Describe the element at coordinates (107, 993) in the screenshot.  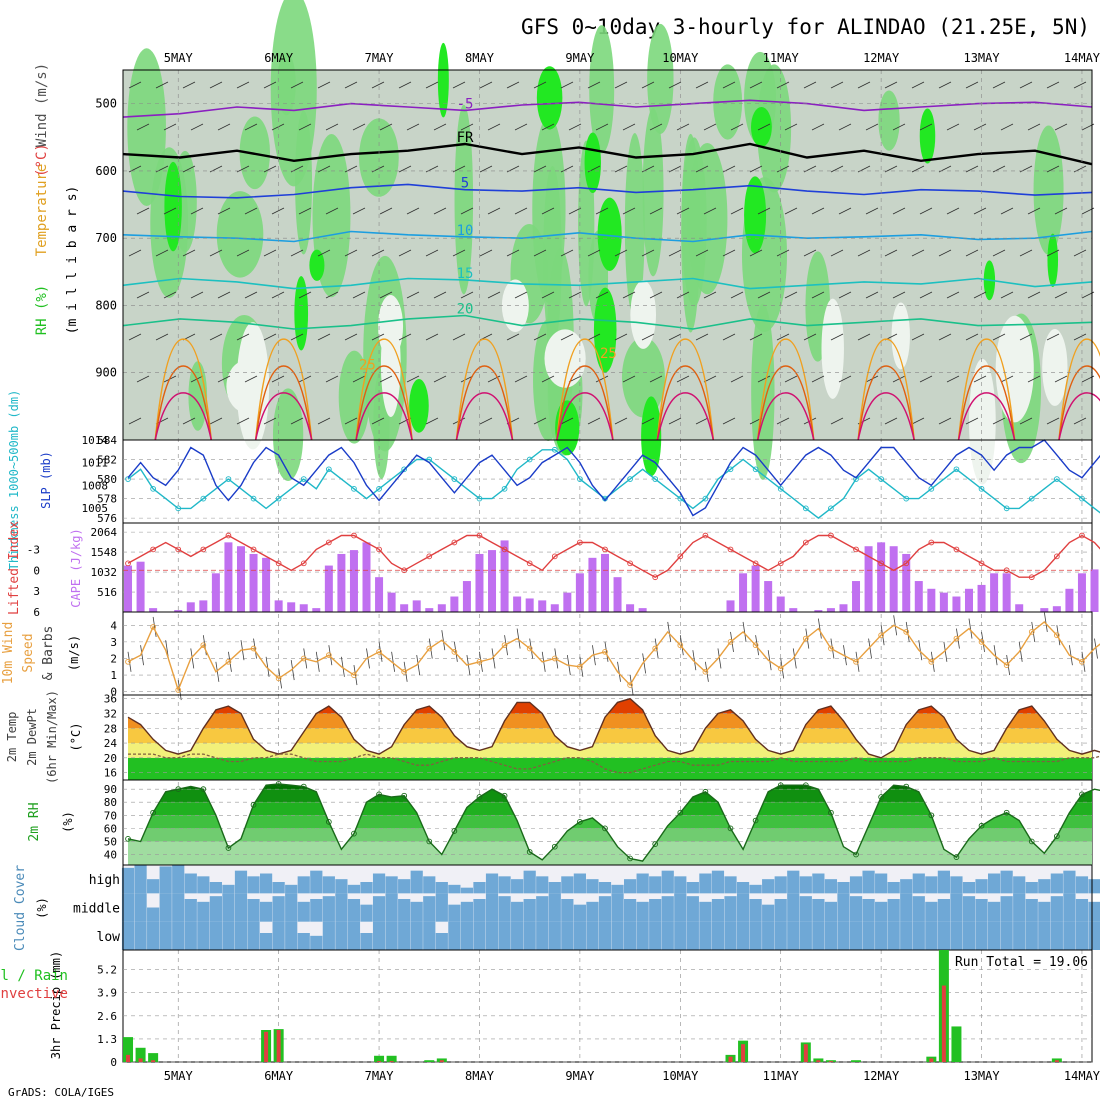
I see `ytick-label-precip: 3.9` at that location.